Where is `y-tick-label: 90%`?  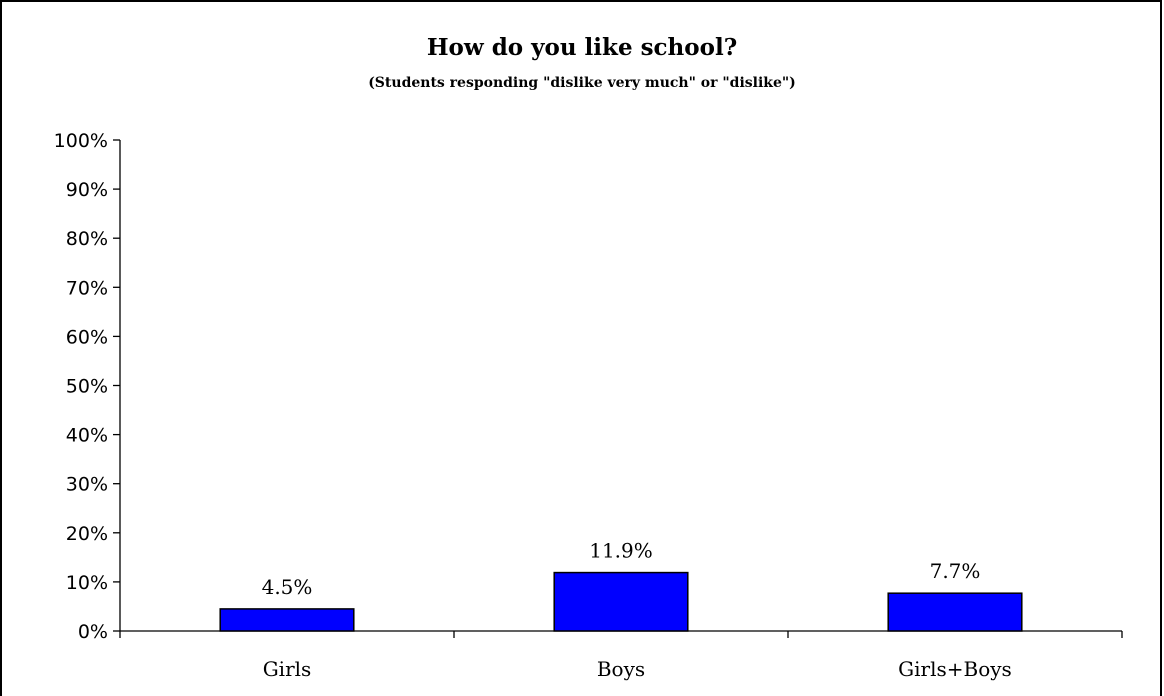 y-tick-label: 90% is located at coordinates (87, 190).